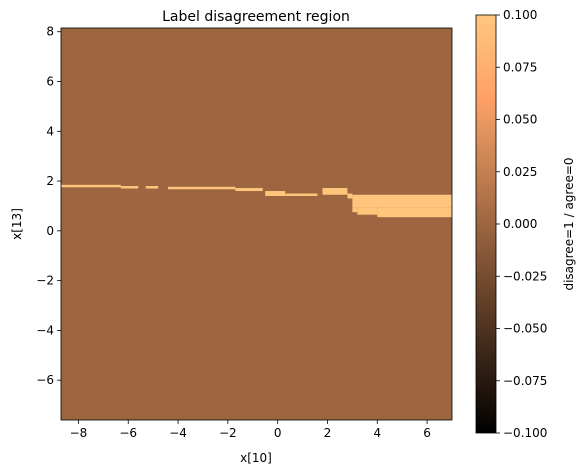  I want to click on disagreement-regions, so click(256, 201).